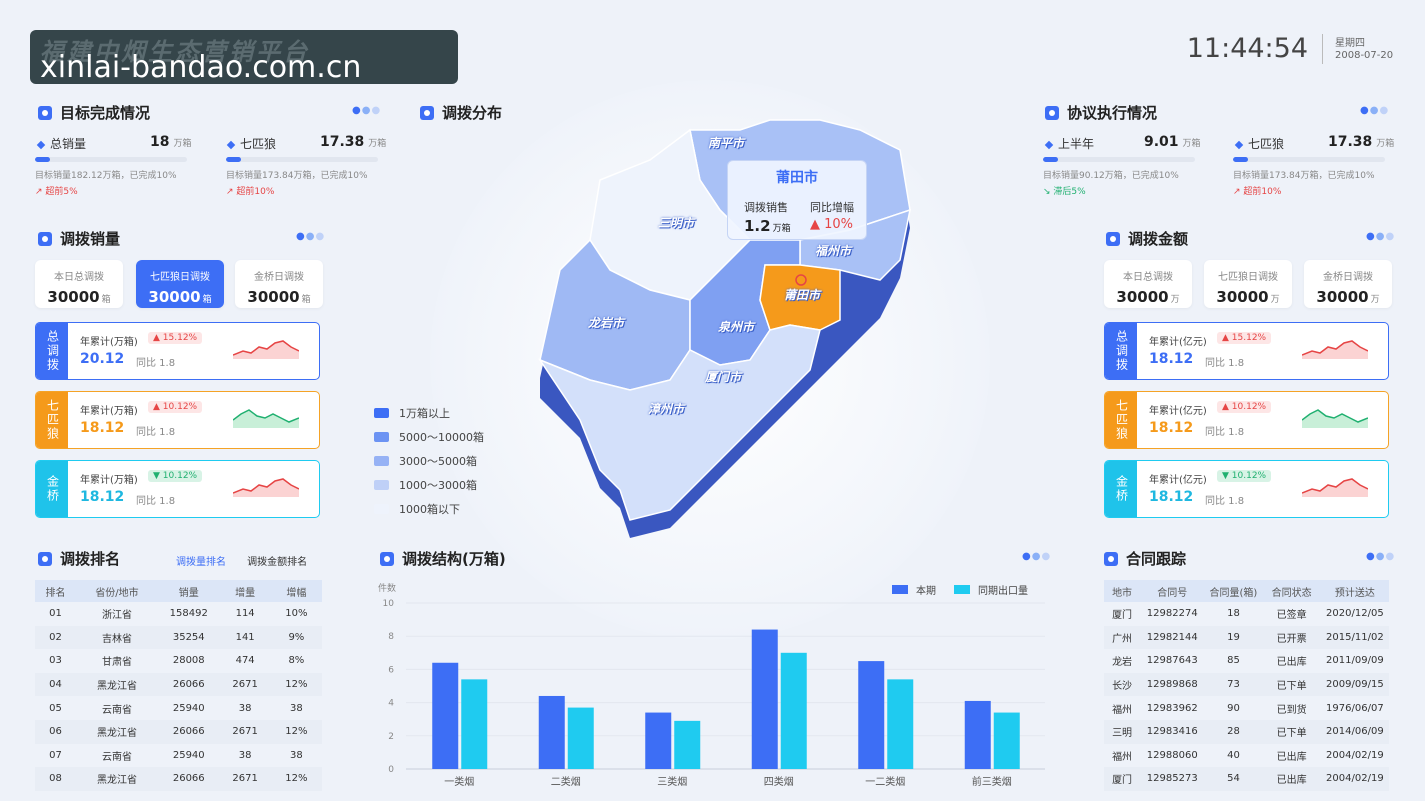 The width and height of the screenshot is (1425, 801). What do you see at coordinates (1246, 637) in the screenshot?
I see `table-row: 广州 12982144 19 已开票 2015/11/02` at bounding box center [1246, 637].